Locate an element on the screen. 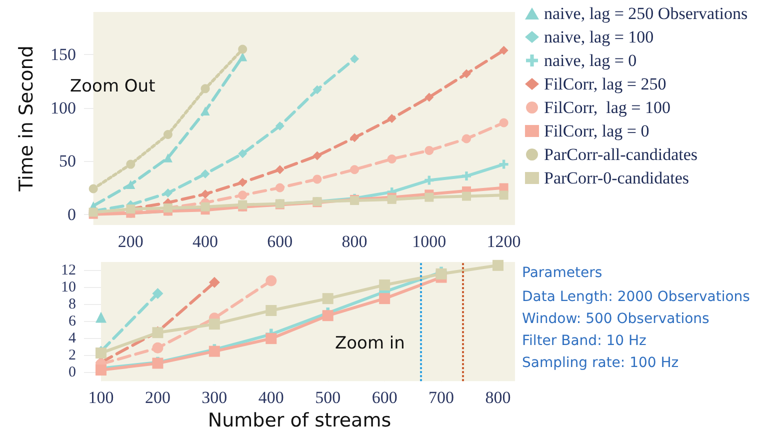 The width and height of the screenshot is (773, 435). x-tick-label: 500 is located at coordinates (328, 398).